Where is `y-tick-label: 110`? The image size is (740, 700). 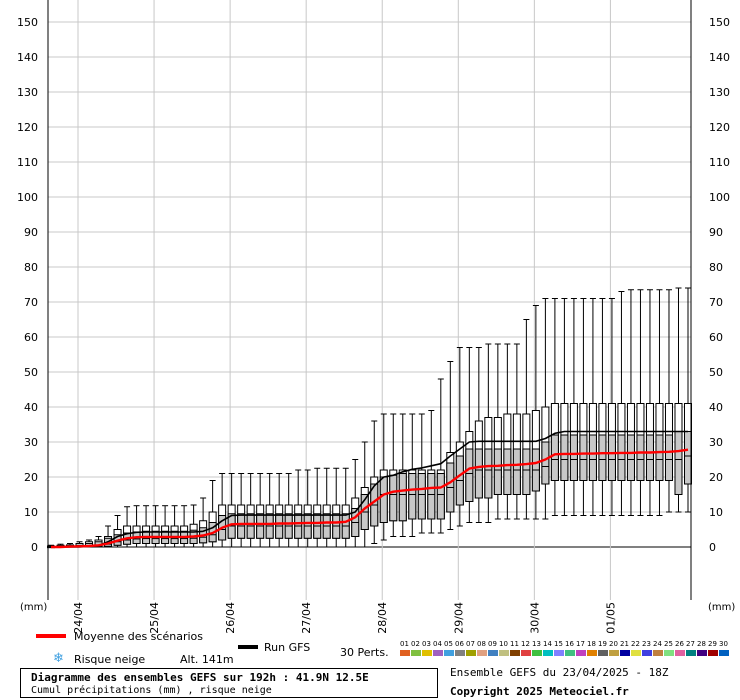
y-tick-label: 110 is located at coordinates (719, 162).